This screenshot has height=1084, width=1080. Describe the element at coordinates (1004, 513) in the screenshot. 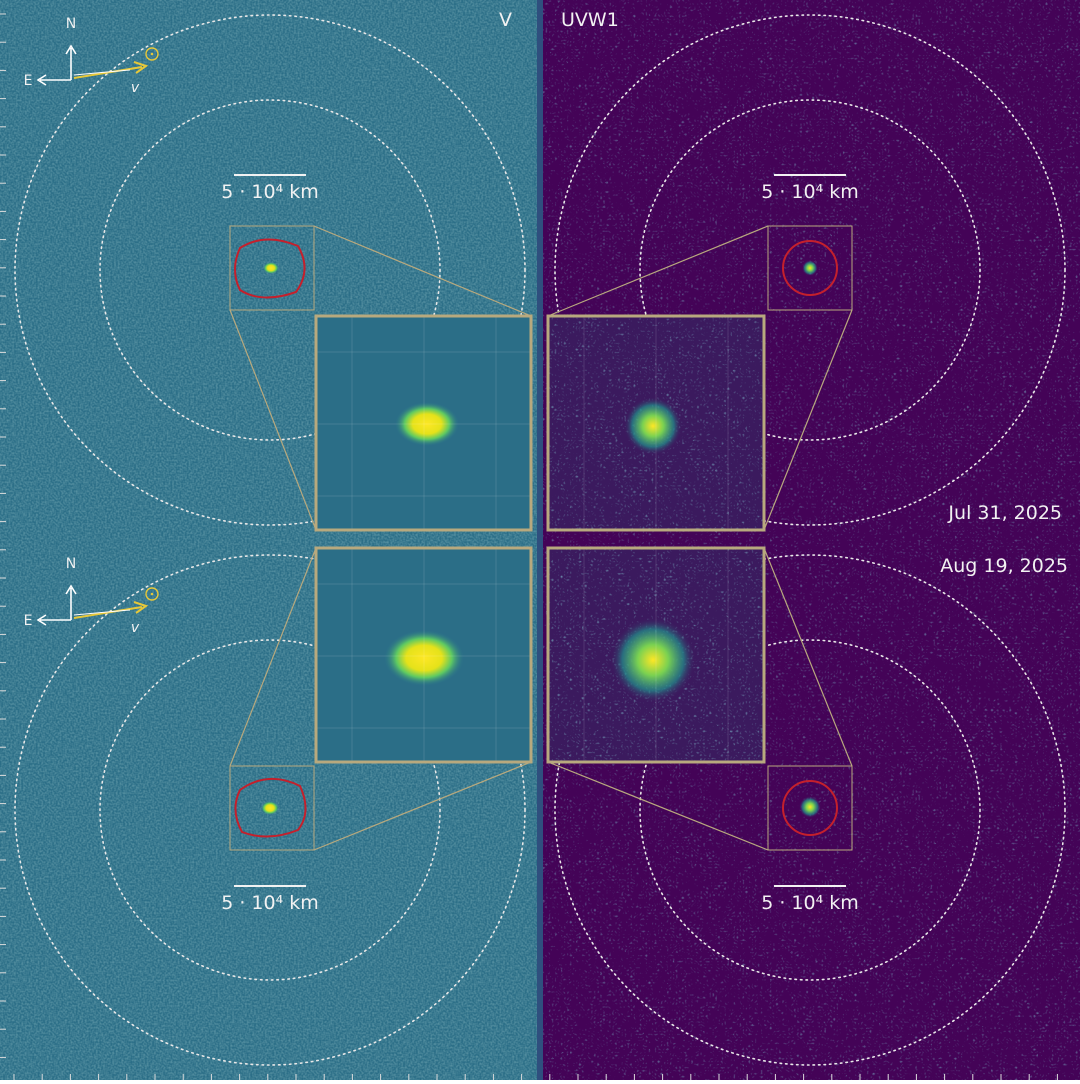

I see `date-label: Jul 31, 2025` at that location.